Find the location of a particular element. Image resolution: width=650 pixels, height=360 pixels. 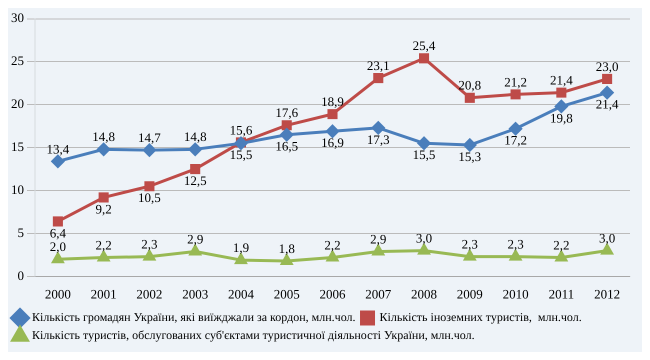

legend-label: Кількість іноземних туристів, млн.чол. is located at coordinates (481, 317).